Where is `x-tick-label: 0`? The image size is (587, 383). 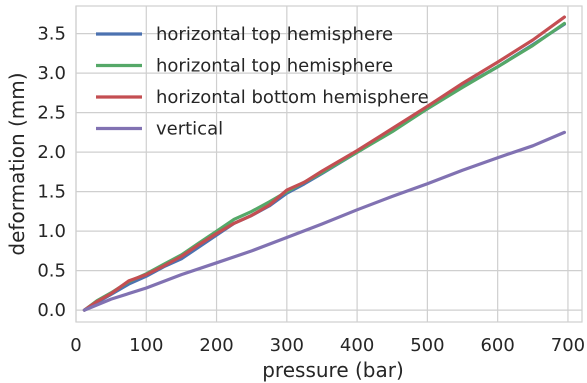
x-tick-label: 0 is located at coordinates (75, 345).